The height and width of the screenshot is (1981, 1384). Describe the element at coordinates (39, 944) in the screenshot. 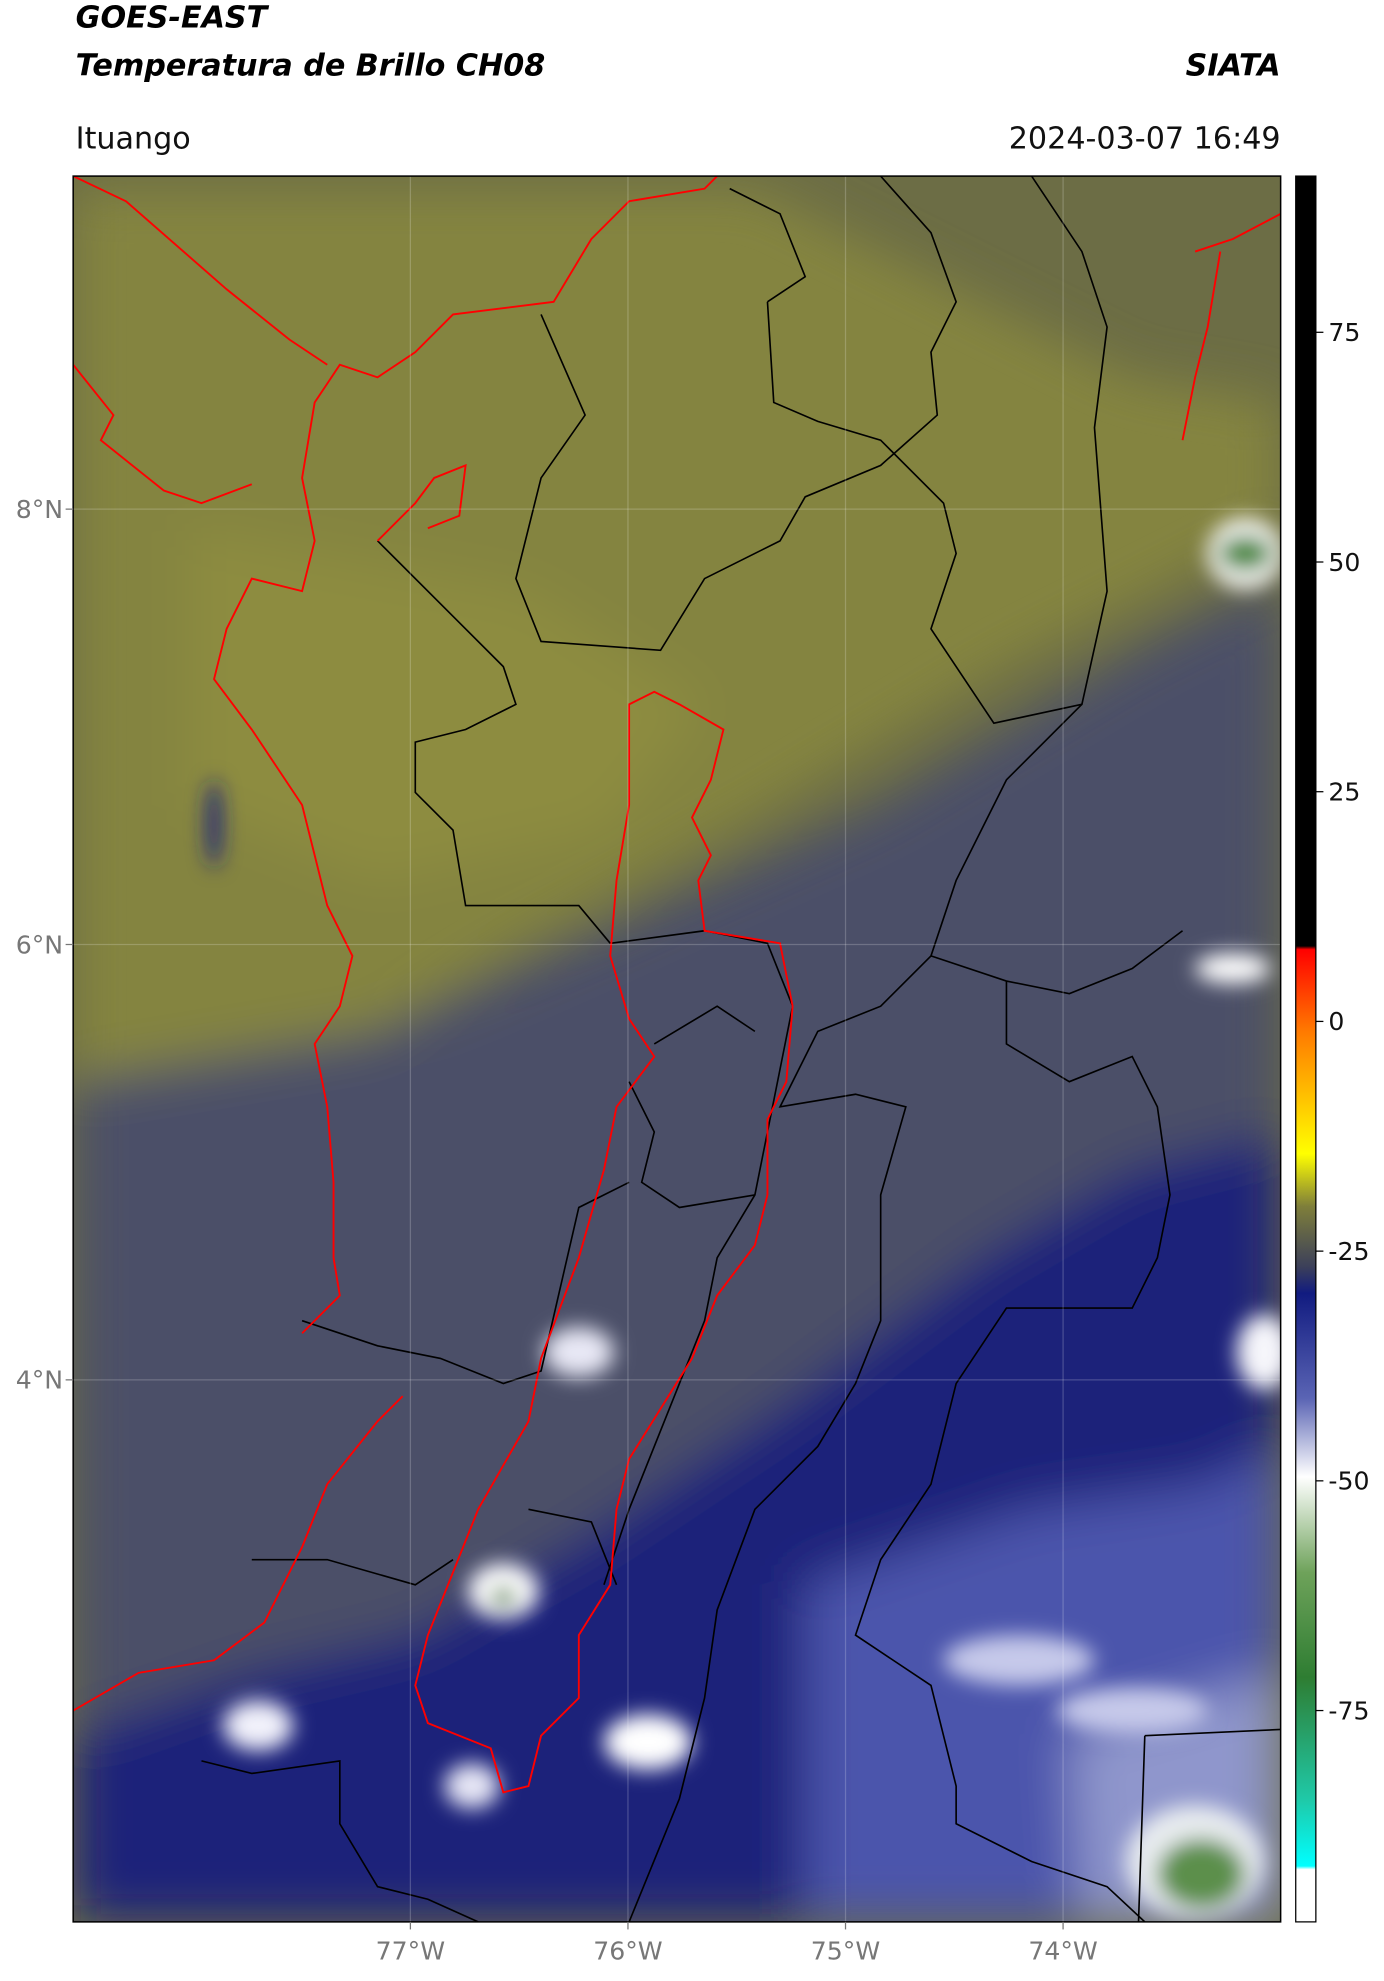

I see `y-tick-label: 6°N` at that location.